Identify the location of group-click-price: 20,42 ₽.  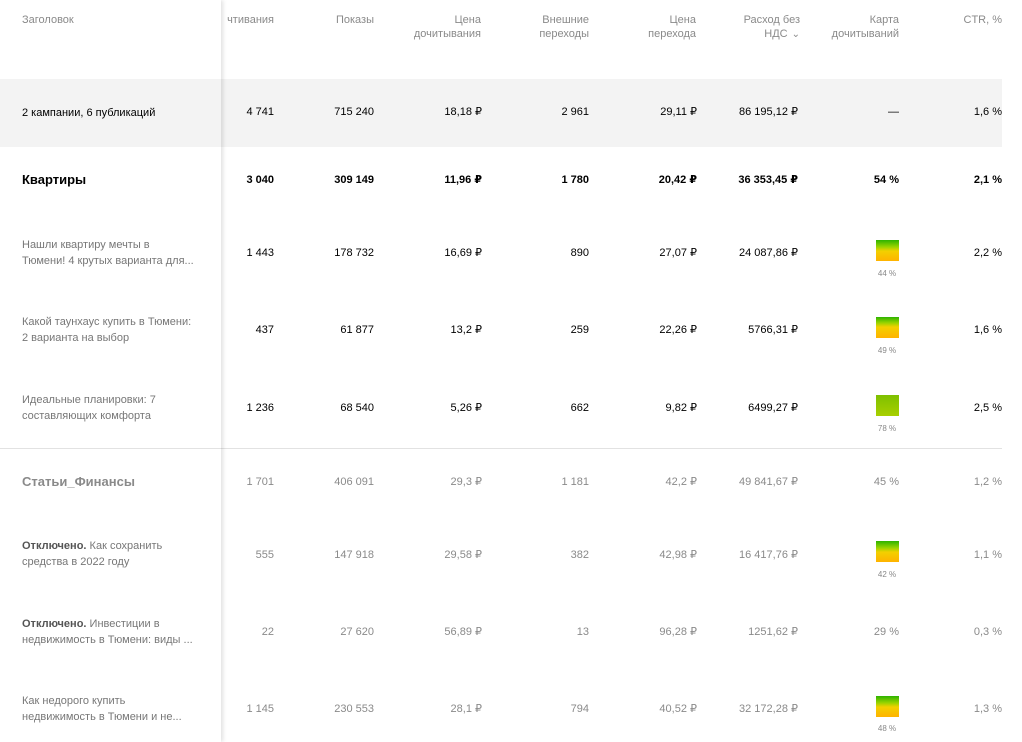
(677, 180).